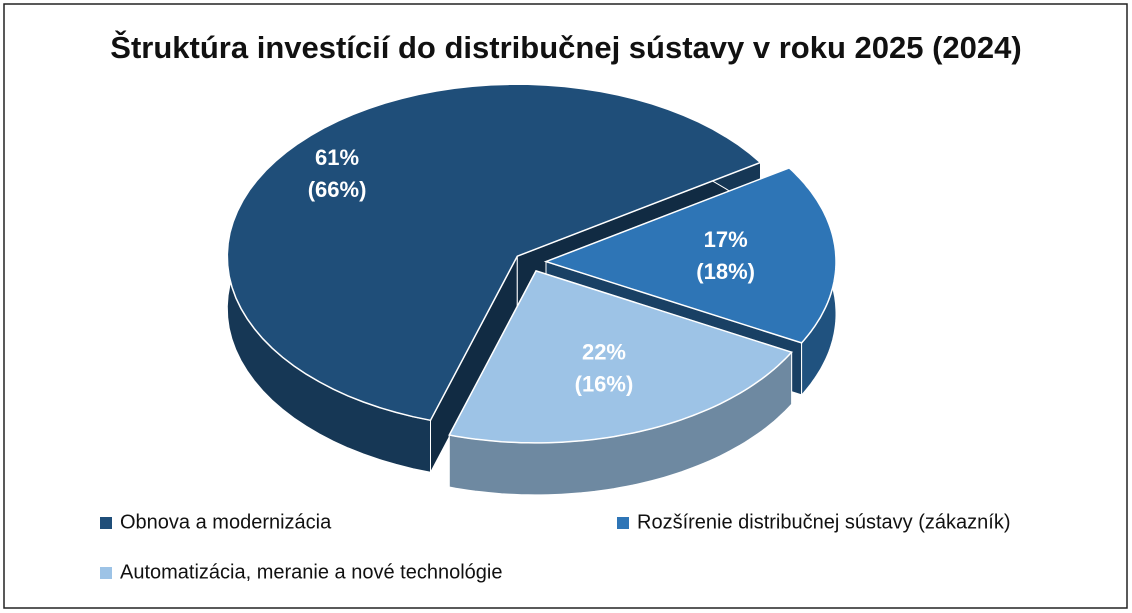 The image size is (1132, 613). What do you see at coordinates (337, 189) in the screenshot?
I see `data-label: (66%)` at bounding box center [337, 189].